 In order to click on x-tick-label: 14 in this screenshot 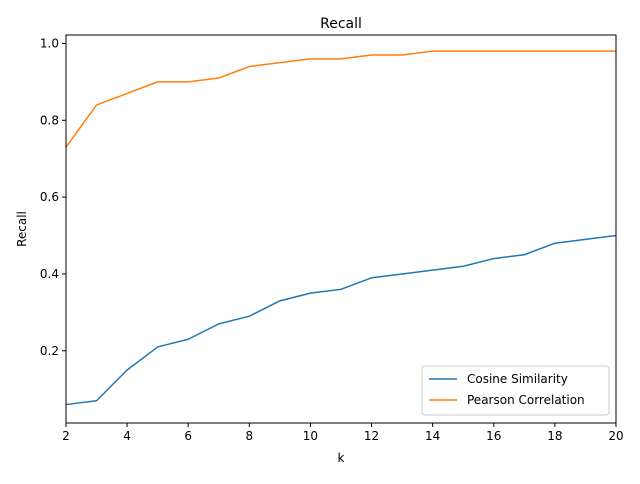, I will do `click(432, 436)`.